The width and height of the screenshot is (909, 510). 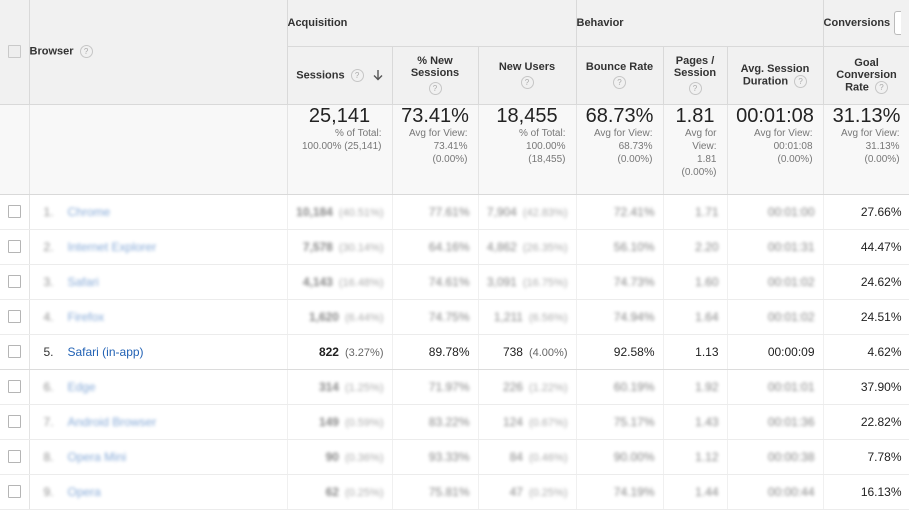 What do you see at coordinates (857, 22) in the screenshot?
I see `conversions-group-label: Conversions` at bounding box center [857, 22].